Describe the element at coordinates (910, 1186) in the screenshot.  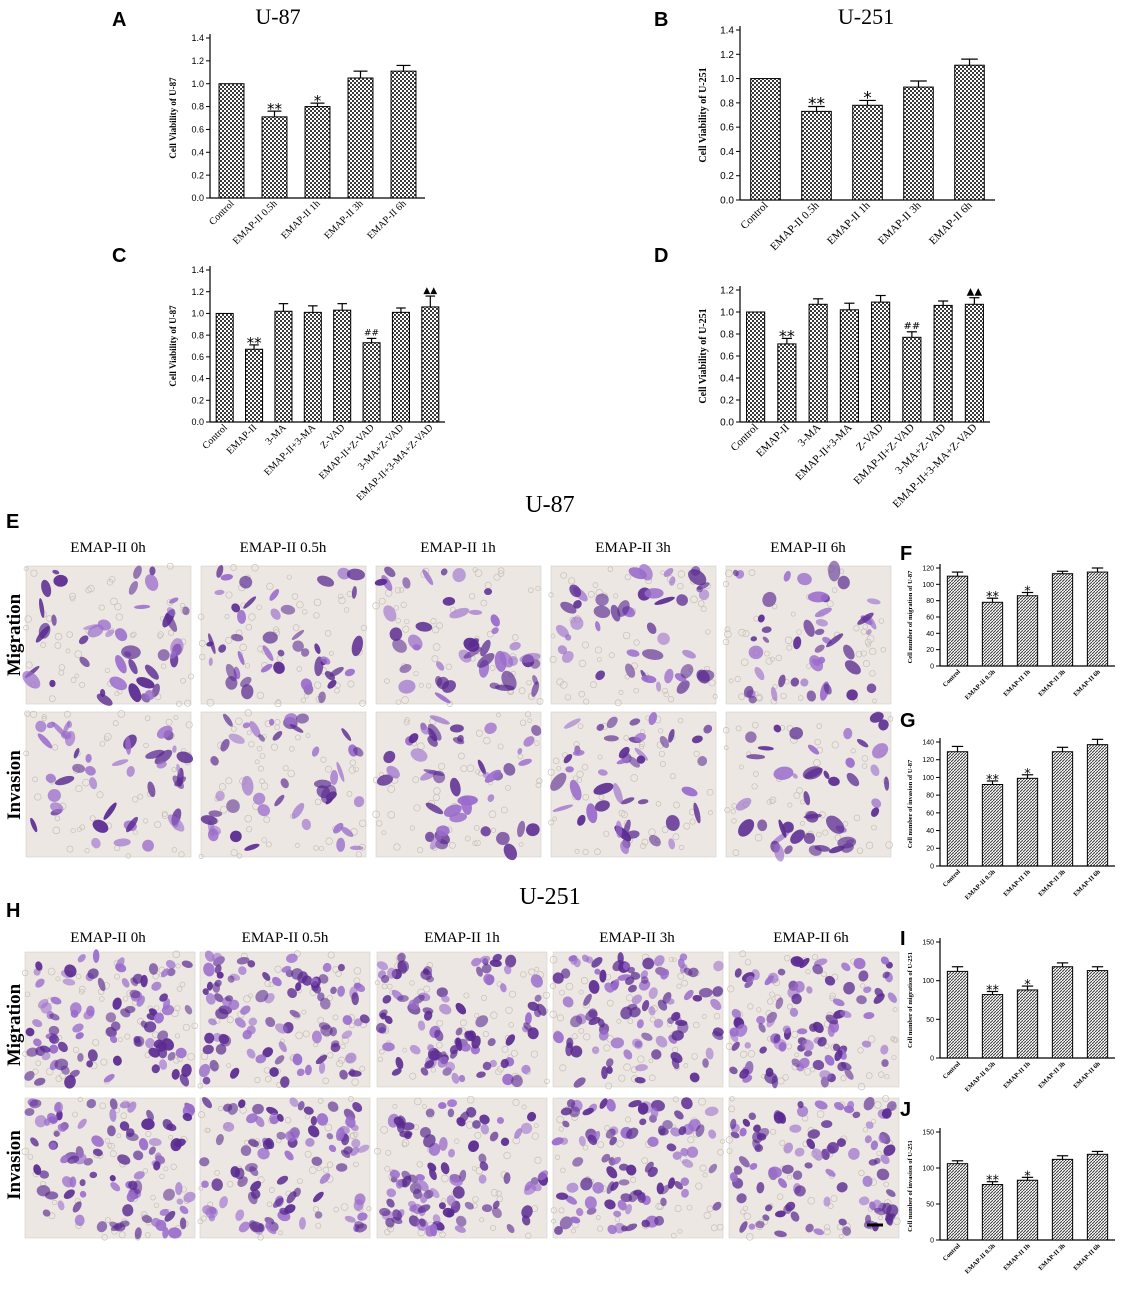
I see `y-axis-label-j: Cell number of invasion of U-251` at that location.